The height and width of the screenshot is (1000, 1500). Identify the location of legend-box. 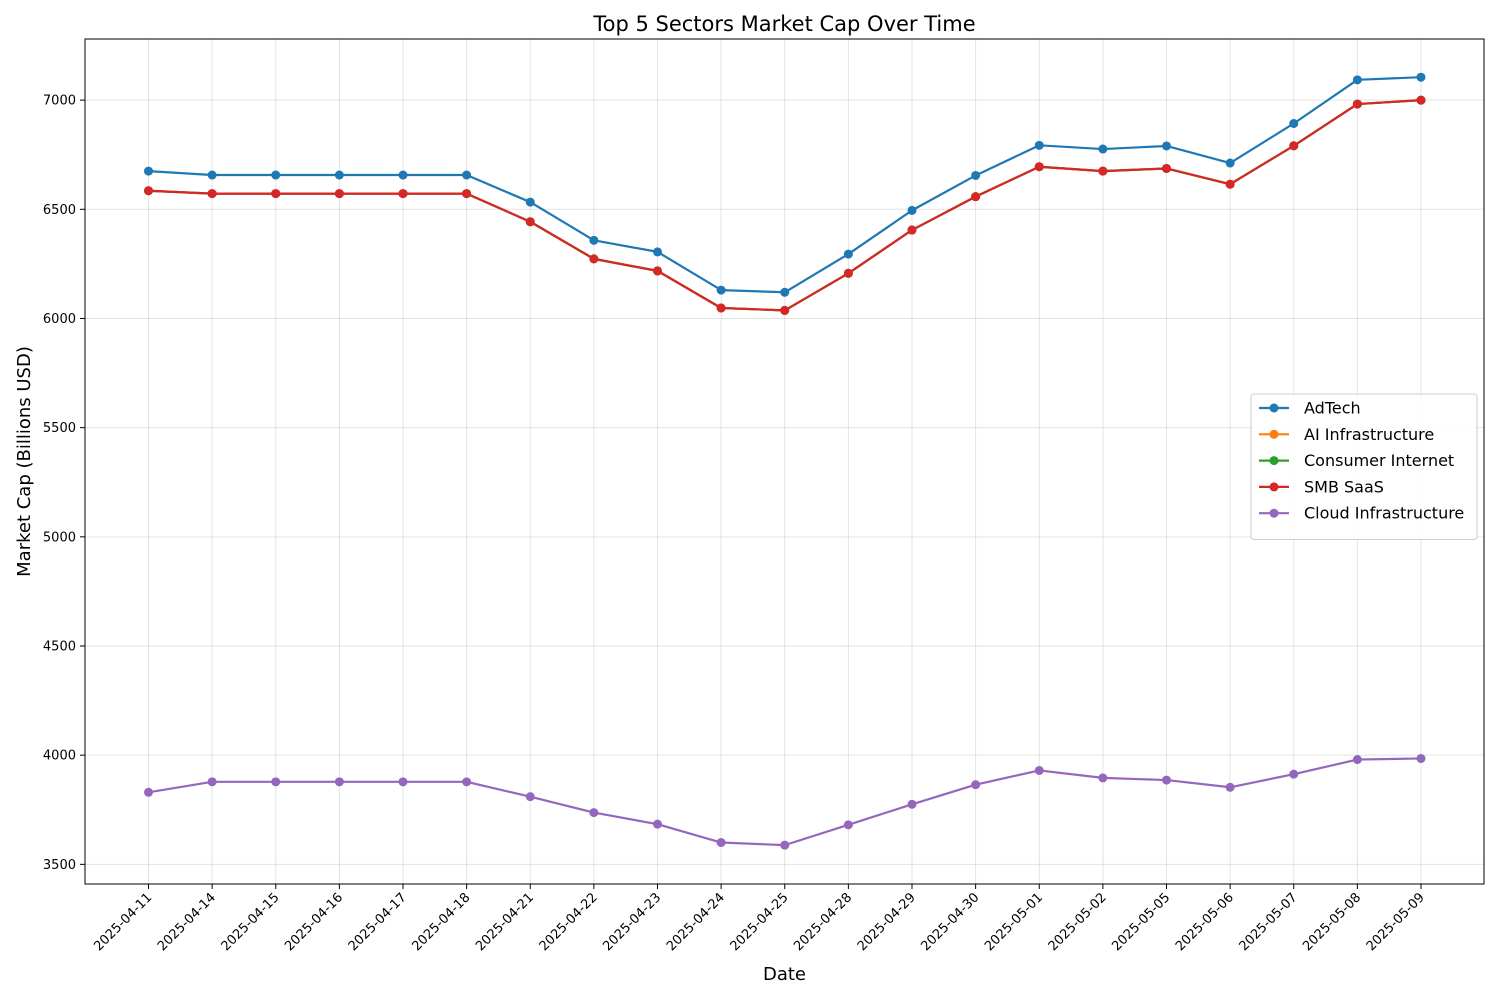
(1364, 466).